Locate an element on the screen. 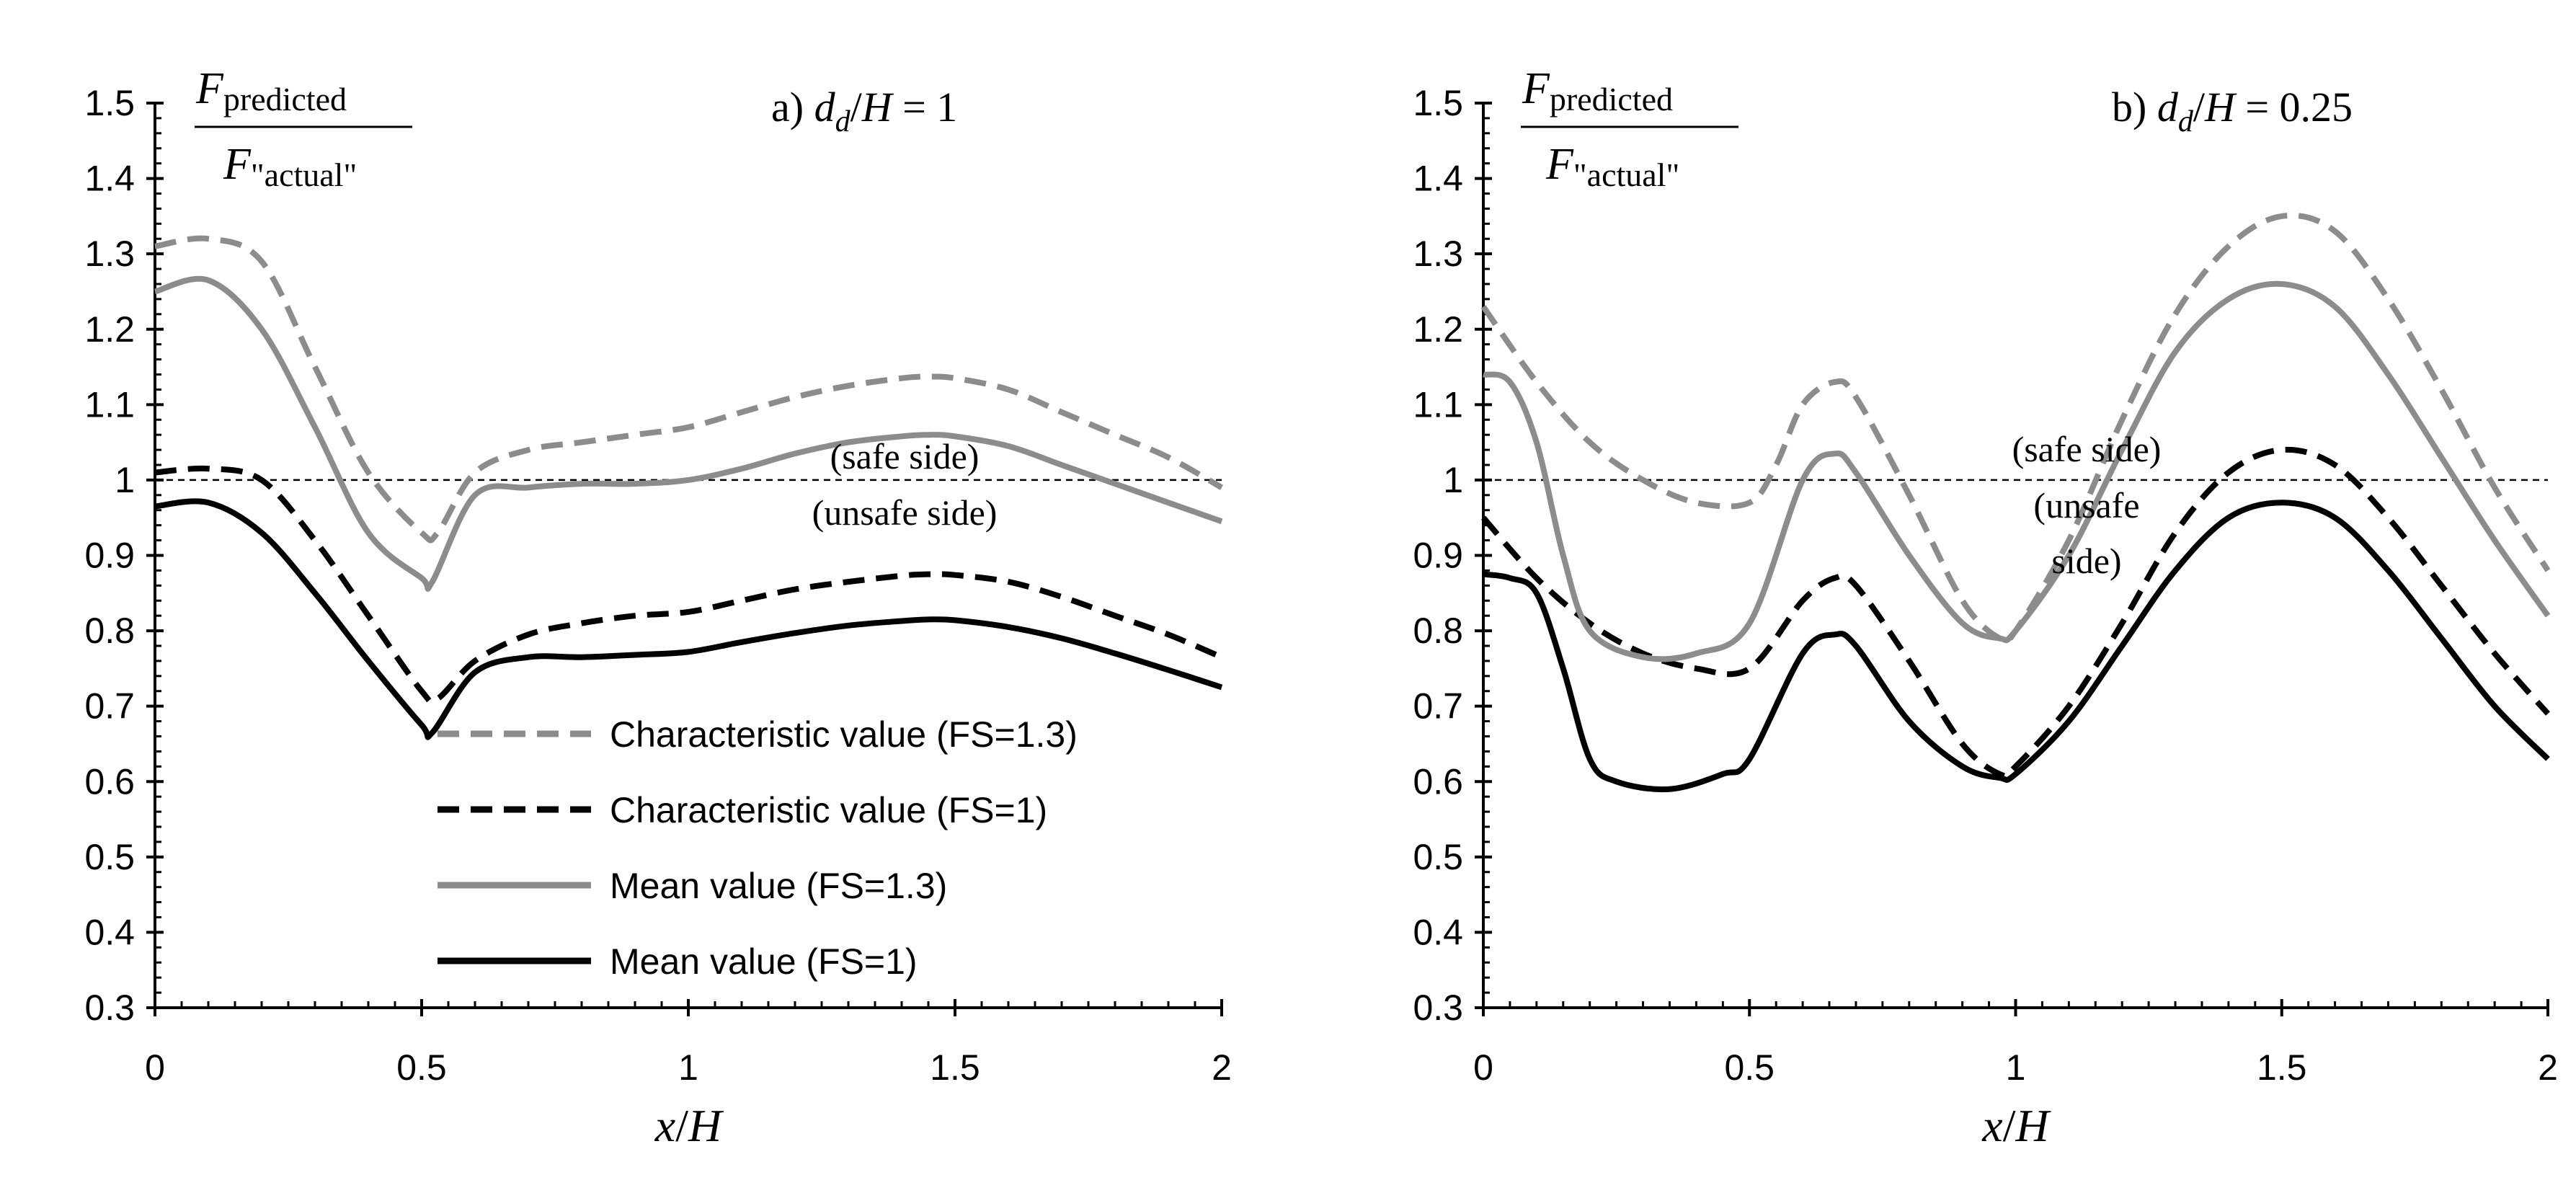  annotation-2: (unsafe is located at coordinates (2086, 505).